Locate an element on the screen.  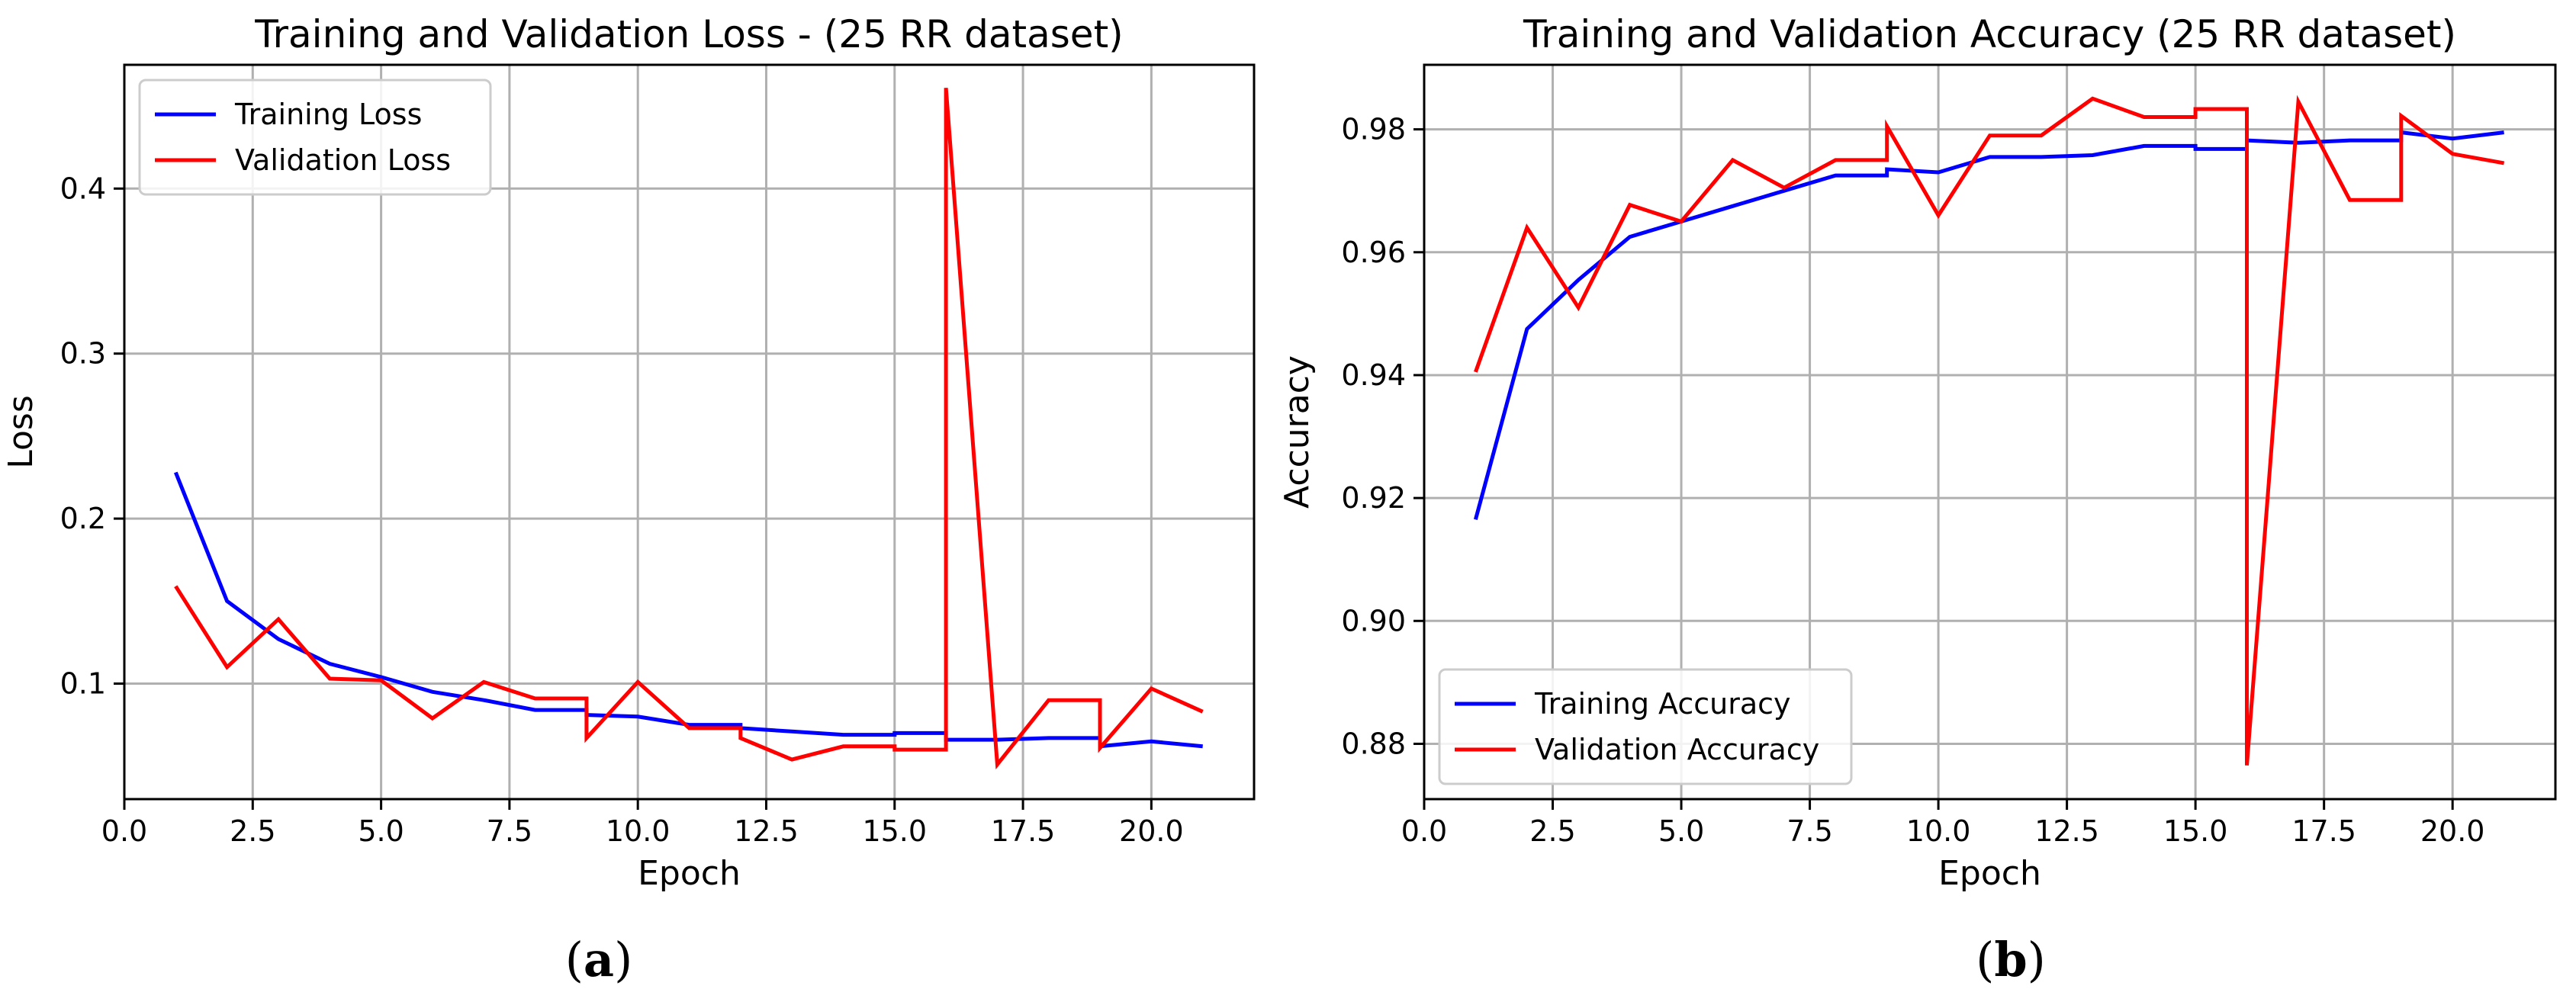
loss-ytick-label-2: 0.3 is located at coordinates (83, 354).